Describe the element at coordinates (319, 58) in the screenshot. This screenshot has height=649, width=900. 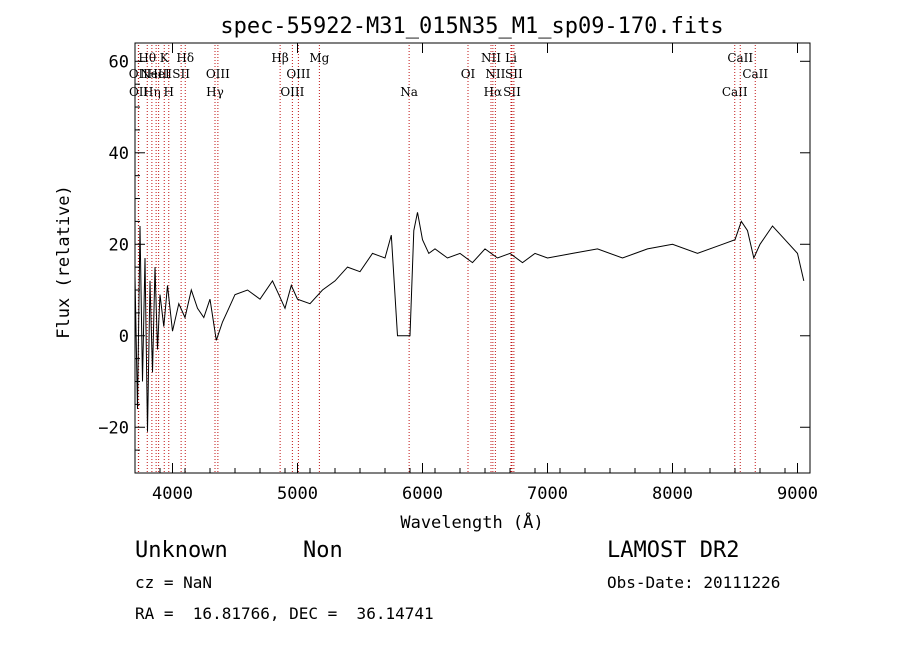
I see `line-marker-label: Mg` at that location.